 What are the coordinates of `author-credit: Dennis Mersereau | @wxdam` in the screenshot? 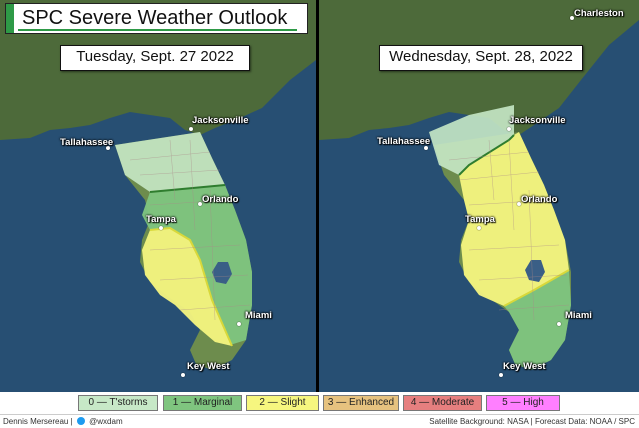 It's located at (63, 421).